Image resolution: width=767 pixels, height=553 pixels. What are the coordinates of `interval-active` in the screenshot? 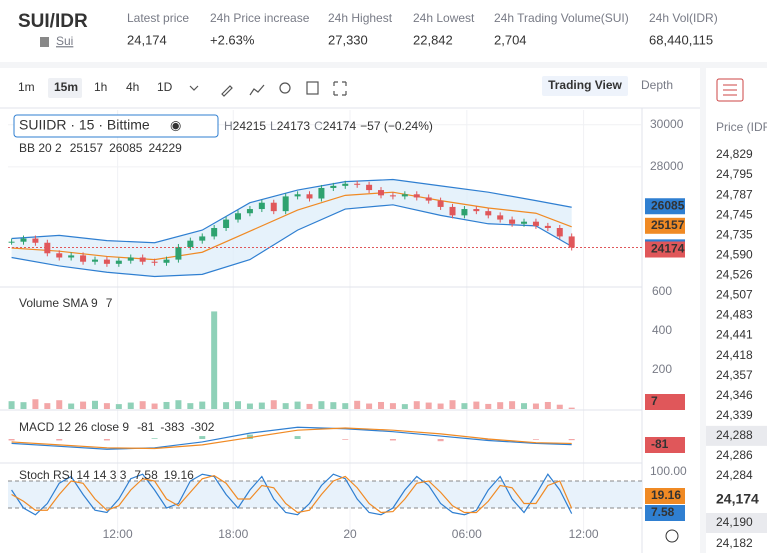 It's located at (65, 88).